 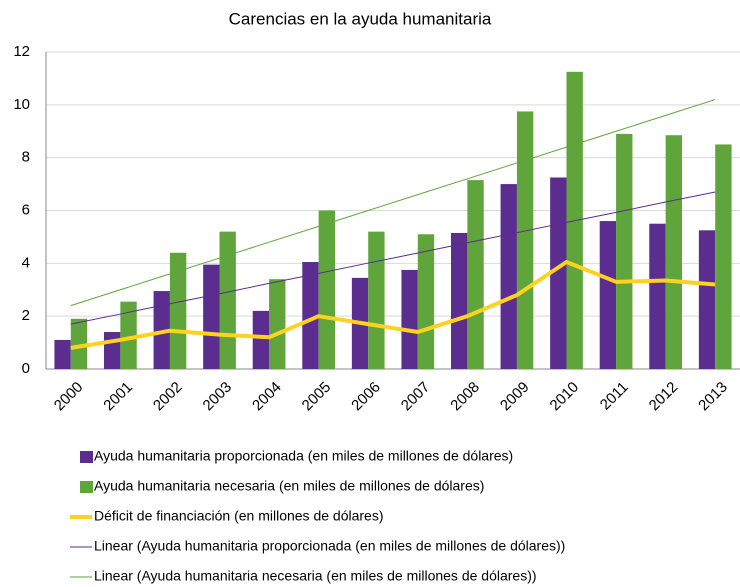 I want to click on chart-title: Carencias en la ayuda humanitaria, so click(x=360, y=18).